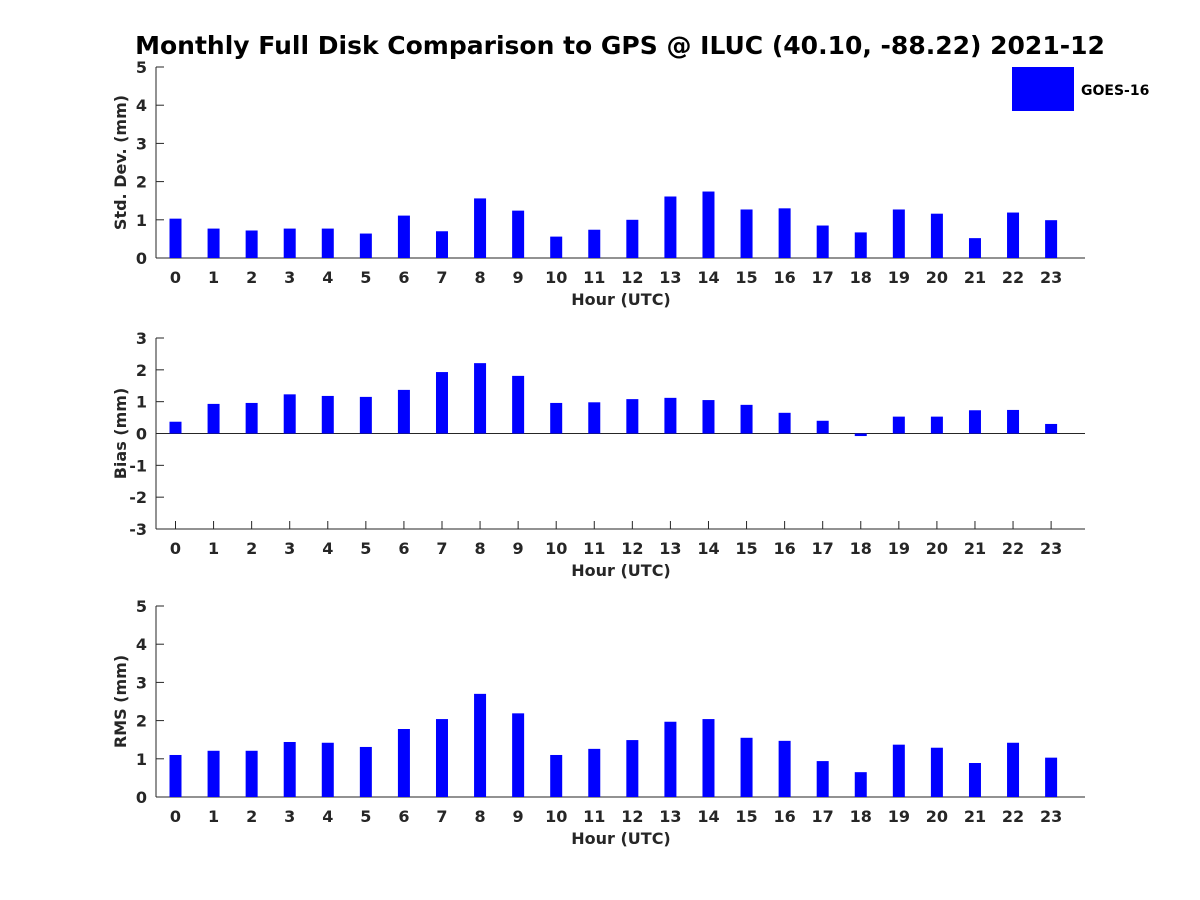  I want to click on x-tick-label: 9, so click(518, 816).